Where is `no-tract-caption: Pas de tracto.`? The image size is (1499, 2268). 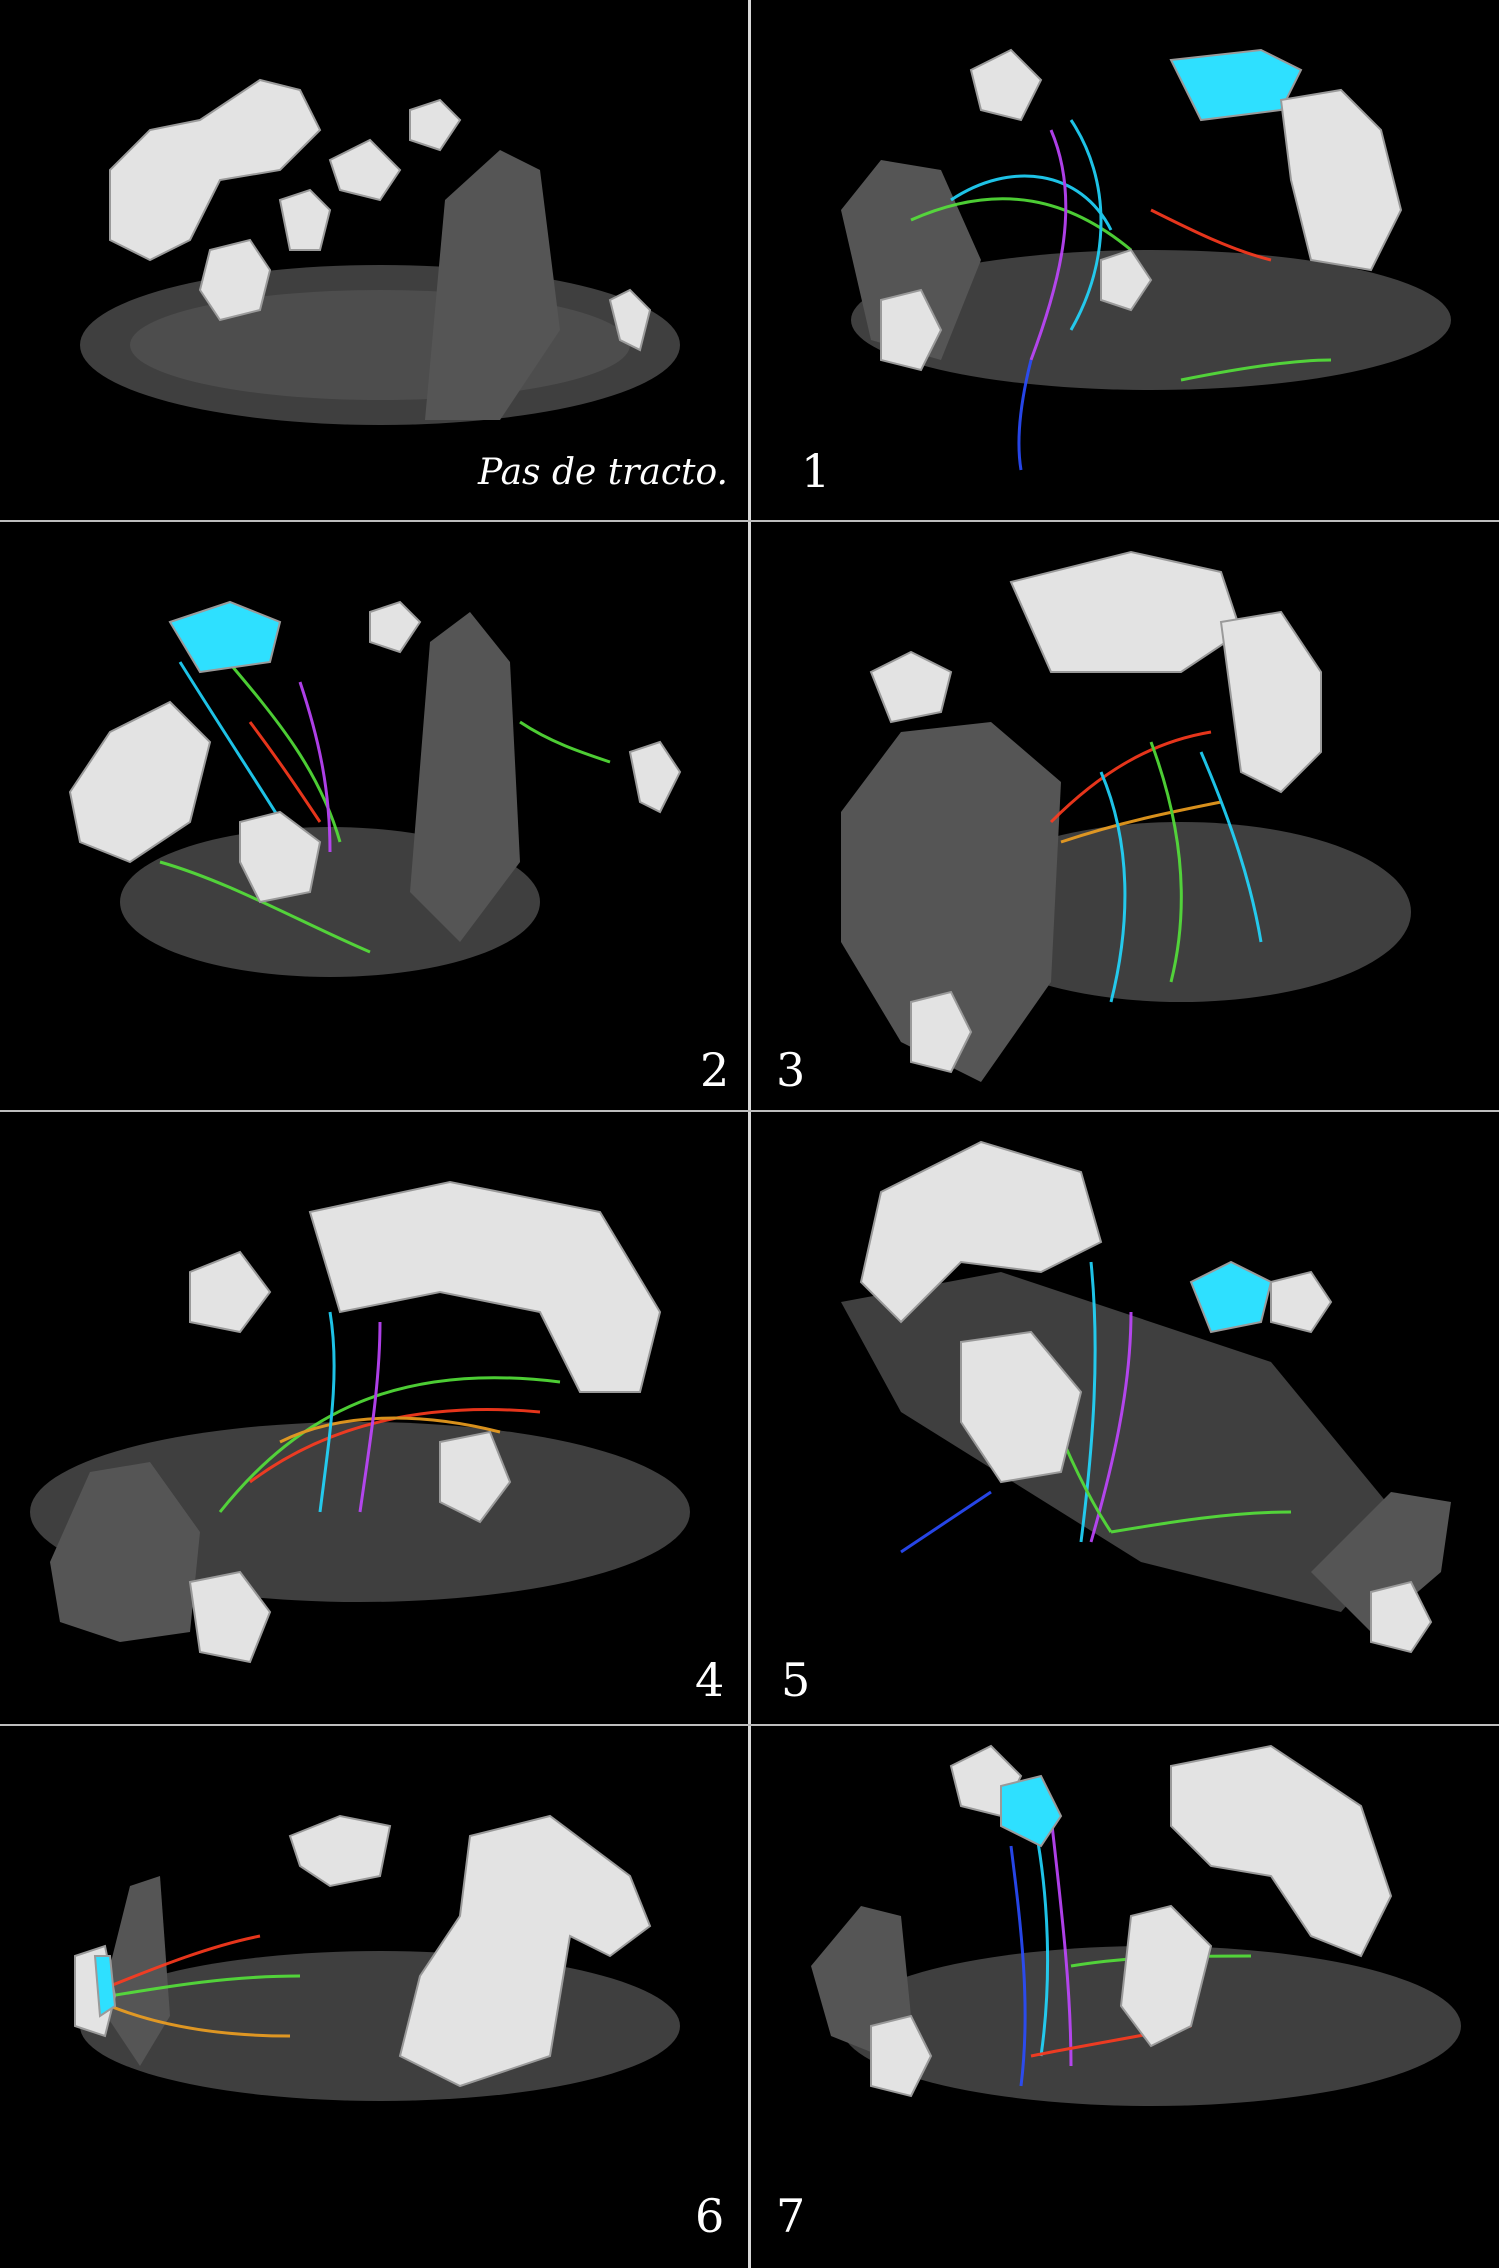 no-tract-caption: Pas de tracto. is located at coordinates (602, 472).